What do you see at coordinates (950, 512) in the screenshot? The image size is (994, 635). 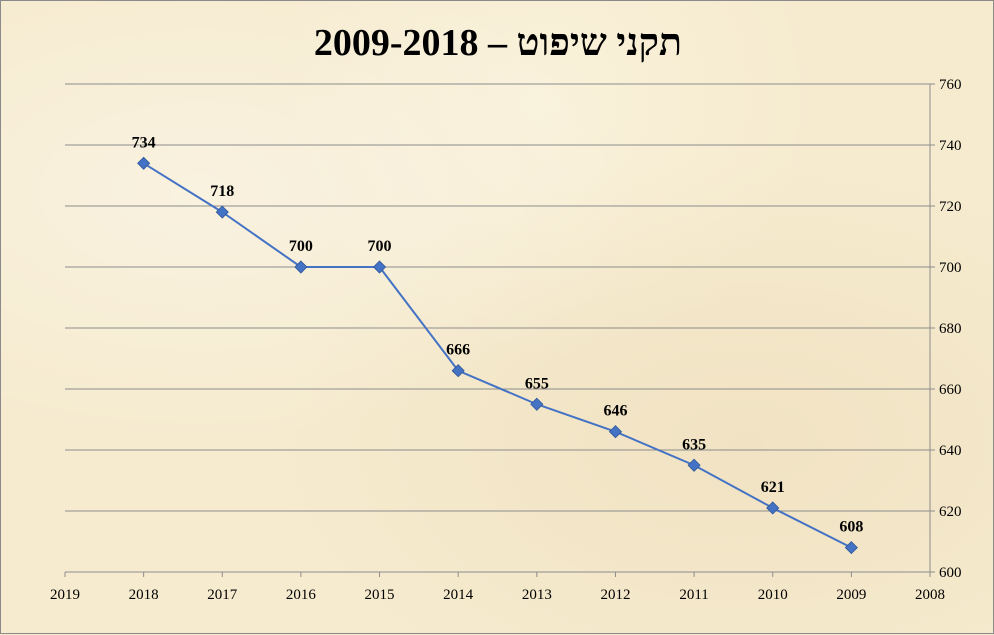 I see `y-tick-label: 620` at bounding box center [950, 512].